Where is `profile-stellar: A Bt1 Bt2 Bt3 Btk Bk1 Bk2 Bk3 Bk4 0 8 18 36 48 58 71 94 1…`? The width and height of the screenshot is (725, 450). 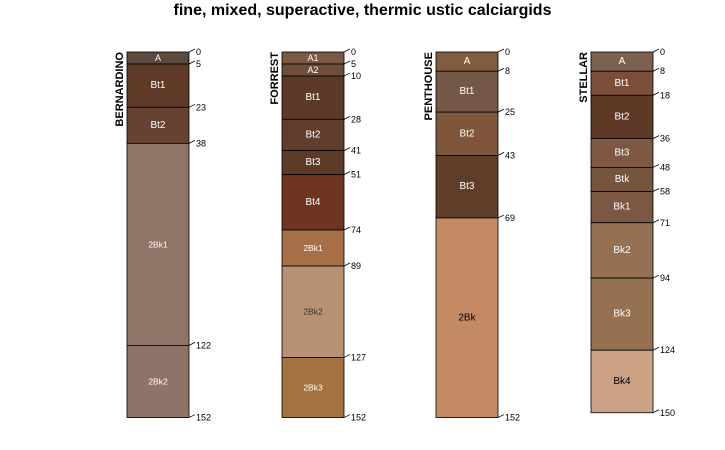
profile-stellar: A Bt1 Bt2 Bt3 Btk Bk1 Bk2 Bk3 Bk4 0 8 18 36 48 58 71 94 1… is located at coordinates (626, 232).